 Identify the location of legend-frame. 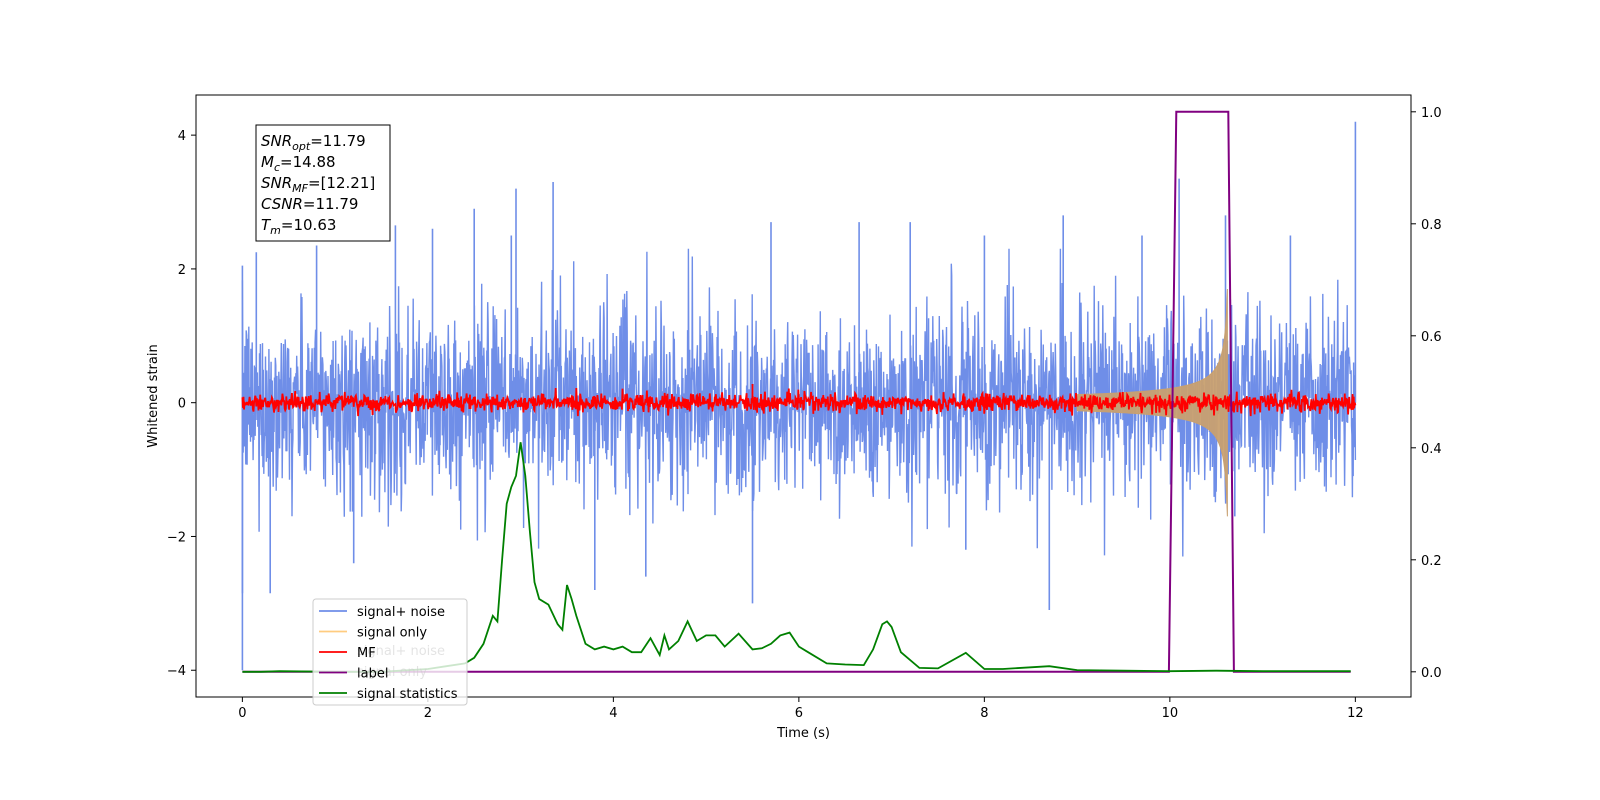
(390, 652).